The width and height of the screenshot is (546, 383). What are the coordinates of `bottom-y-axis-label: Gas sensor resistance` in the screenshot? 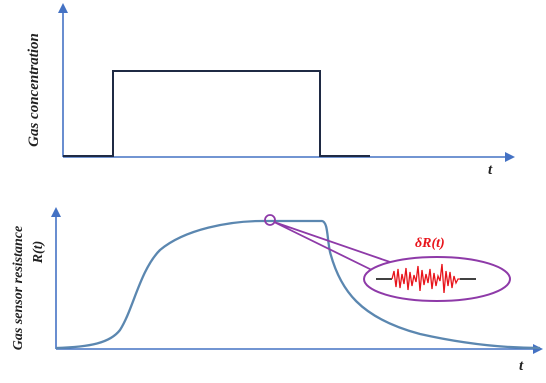 It's located at (18, 288).